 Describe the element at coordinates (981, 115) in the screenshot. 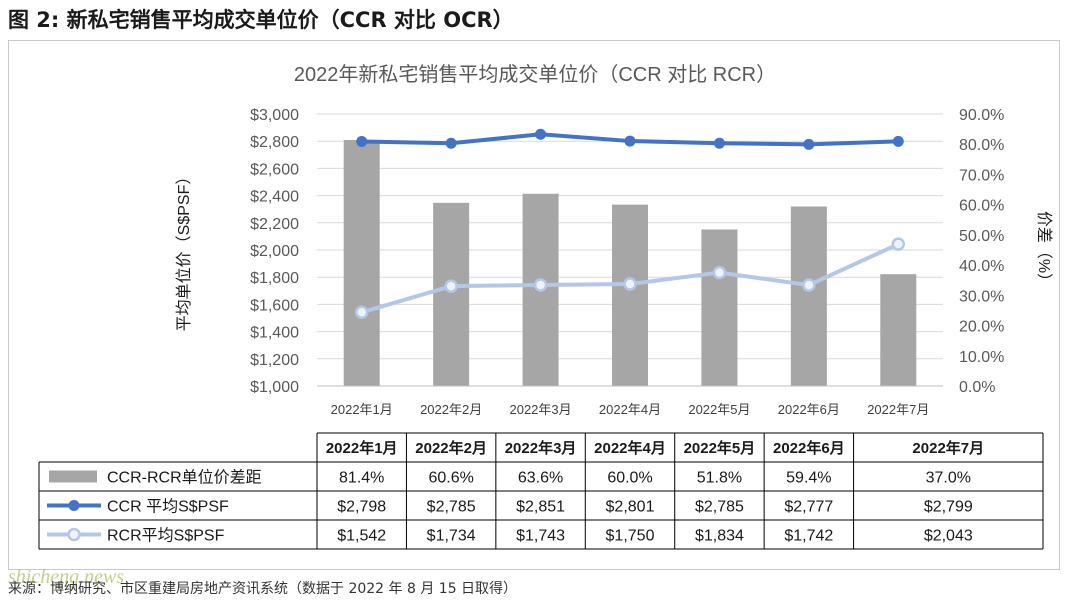

I see `y2-tick-label: 90.0%` at that location.